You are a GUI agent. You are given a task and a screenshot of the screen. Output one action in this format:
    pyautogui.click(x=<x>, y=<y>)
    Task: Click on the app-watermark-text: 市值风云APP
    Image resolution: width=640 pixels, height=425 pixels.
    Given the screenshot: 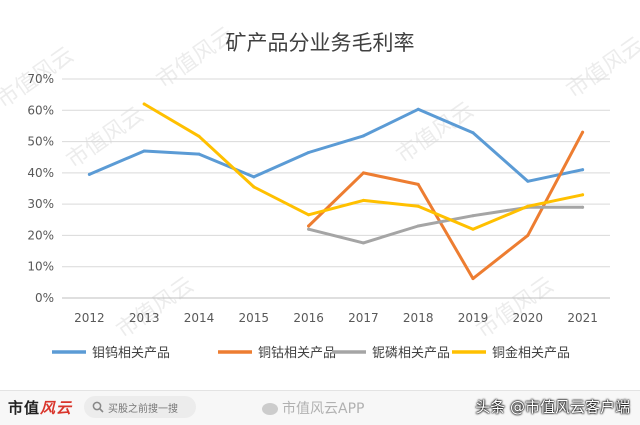 What is the action you would take?
    pyautogui.click(x=323, y=409)
    